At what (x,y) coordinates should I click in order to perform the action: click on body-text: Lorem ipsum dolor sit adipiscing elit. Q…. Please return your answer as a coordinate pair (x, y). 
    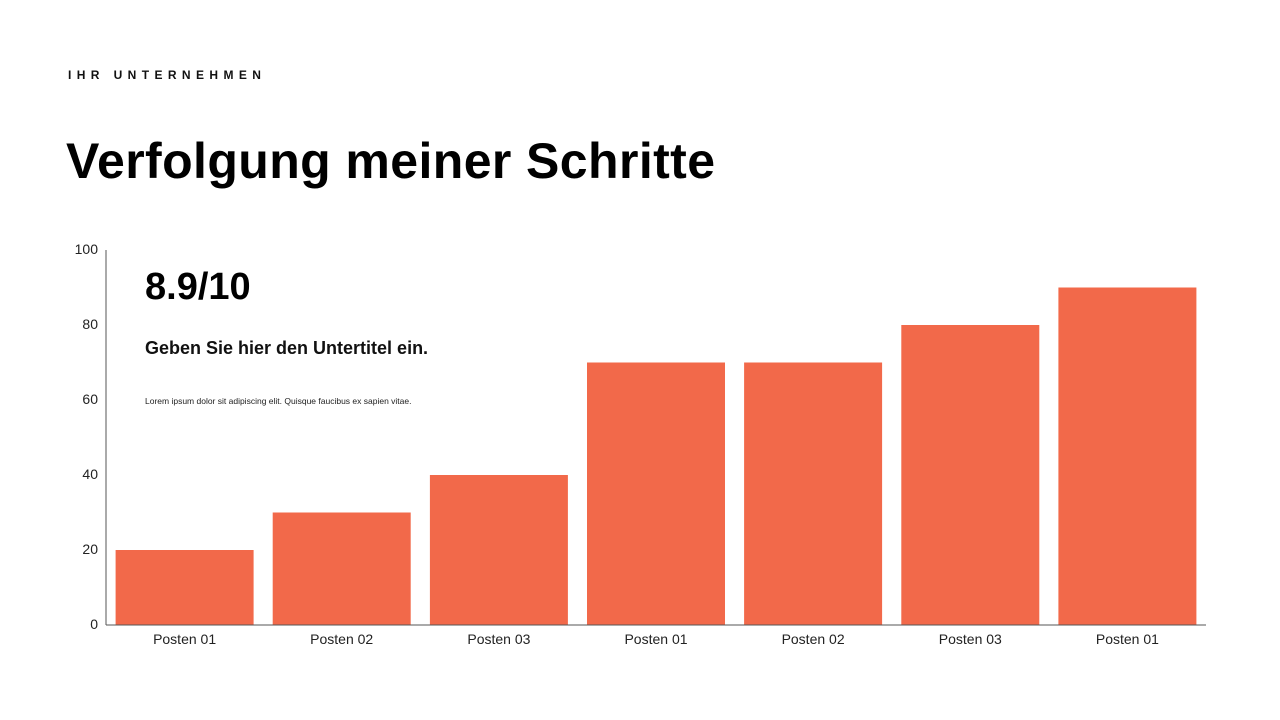
    Looking at the image, I should click on (278, 401).